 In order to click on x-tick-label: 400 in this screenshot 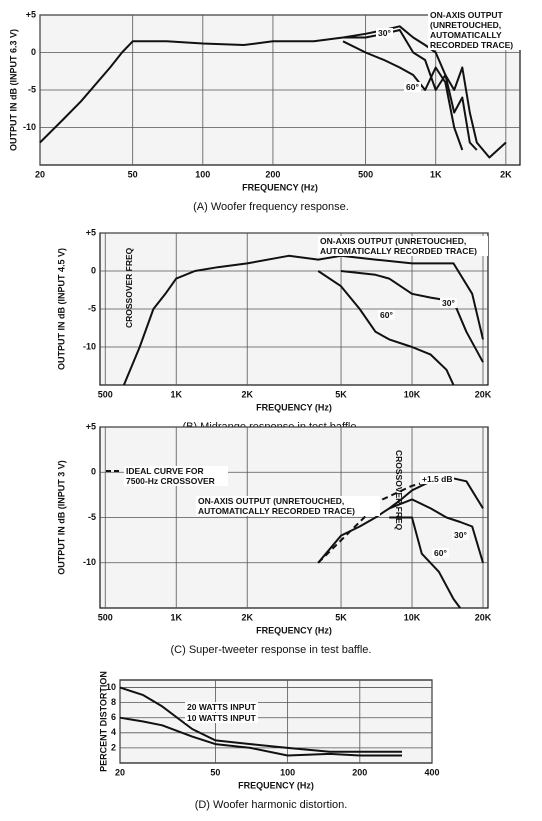, I will do `click(431, 772)`.